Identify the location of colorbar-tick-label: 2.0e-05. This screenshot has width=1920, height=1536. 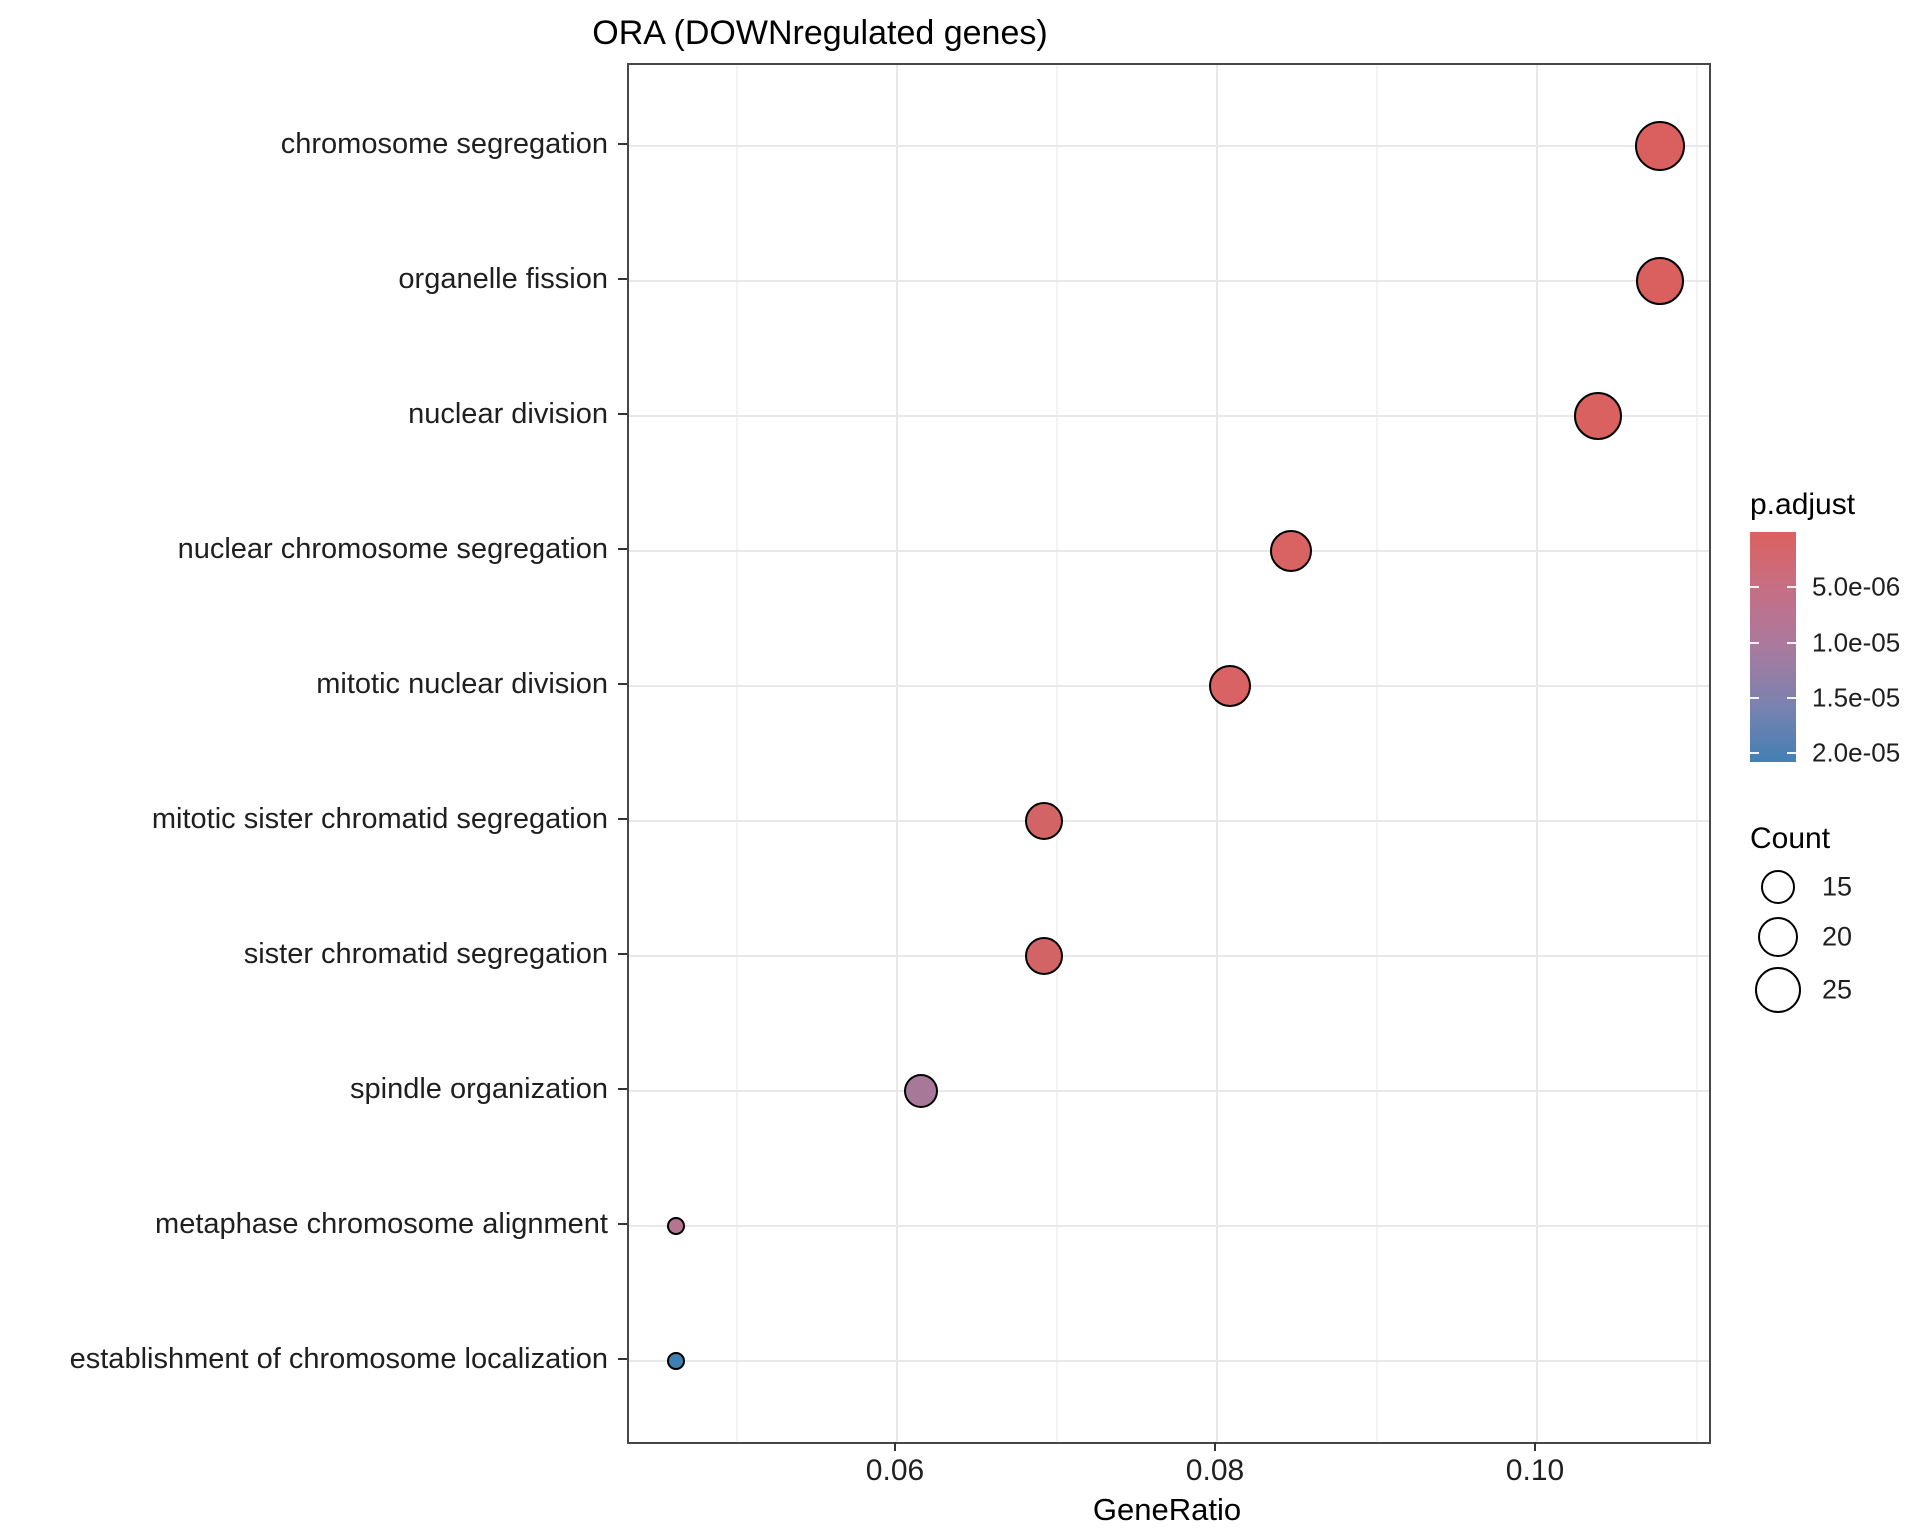
(1856, 752).